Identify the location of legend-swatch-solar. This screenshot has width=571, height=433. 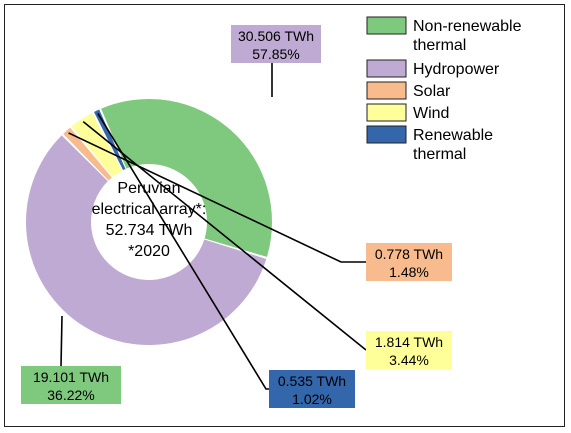
(386, 90).